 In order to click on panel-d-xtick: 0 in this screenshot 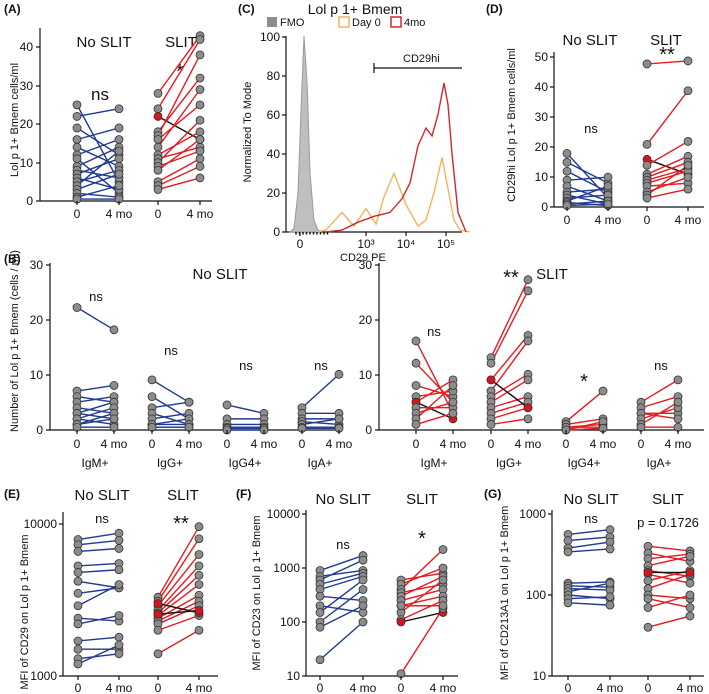, I will do `click(647, 220)`.